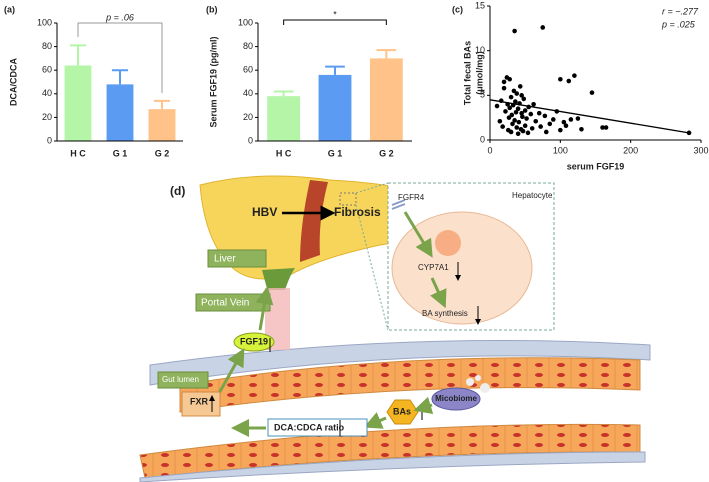 This screenshot has width=709, height=482. Describe the element at coordinates (678, 24) in the screenshot. I see `annotation: p = .025` at that location.